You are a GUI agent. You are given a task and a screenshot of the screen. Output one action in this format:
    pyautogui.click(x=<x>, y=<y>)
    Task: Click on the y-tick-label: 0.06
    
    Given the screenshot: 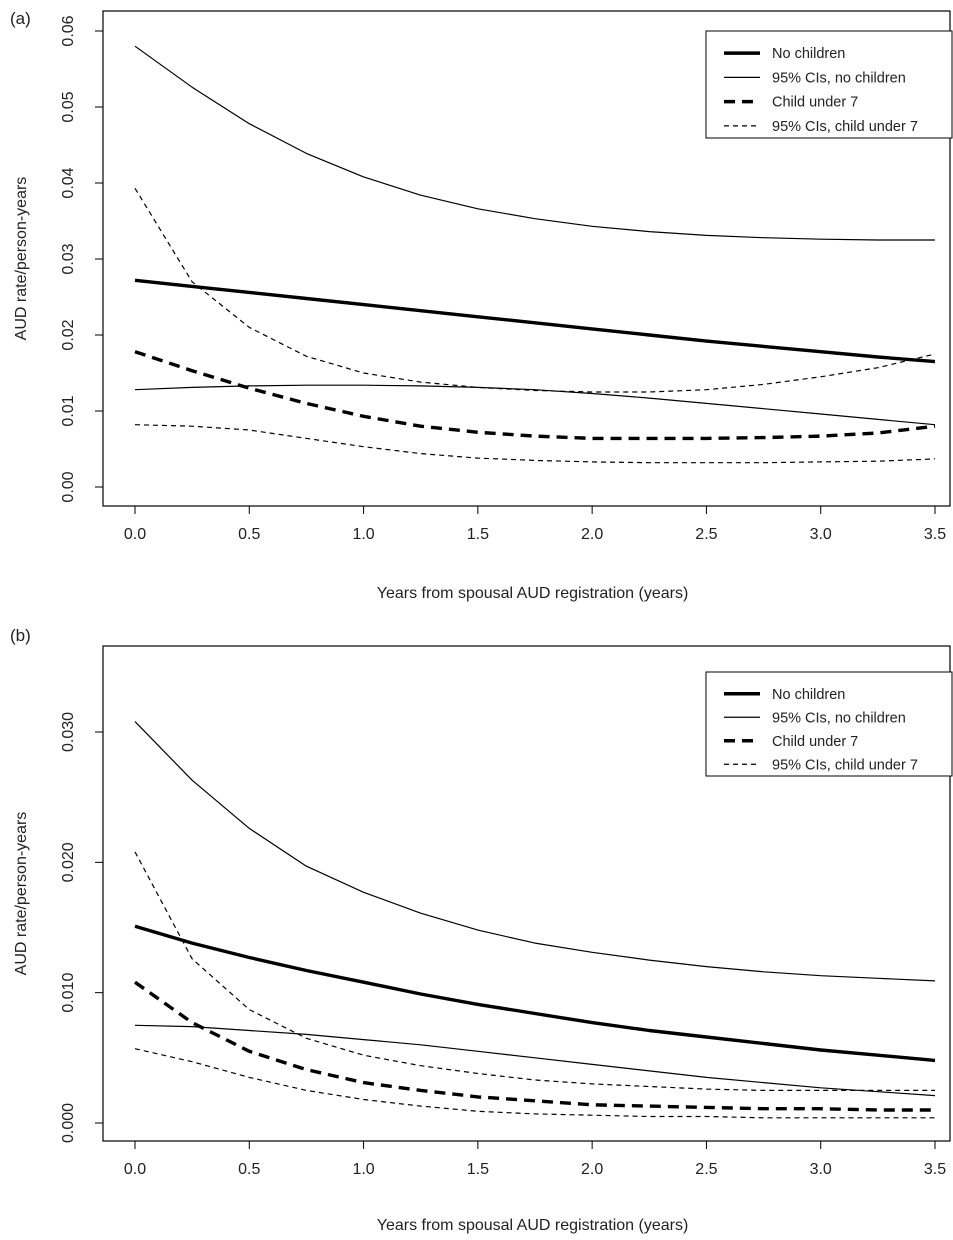 What is the action you would take?
    pyautogui.click(x=68, y=30)
    